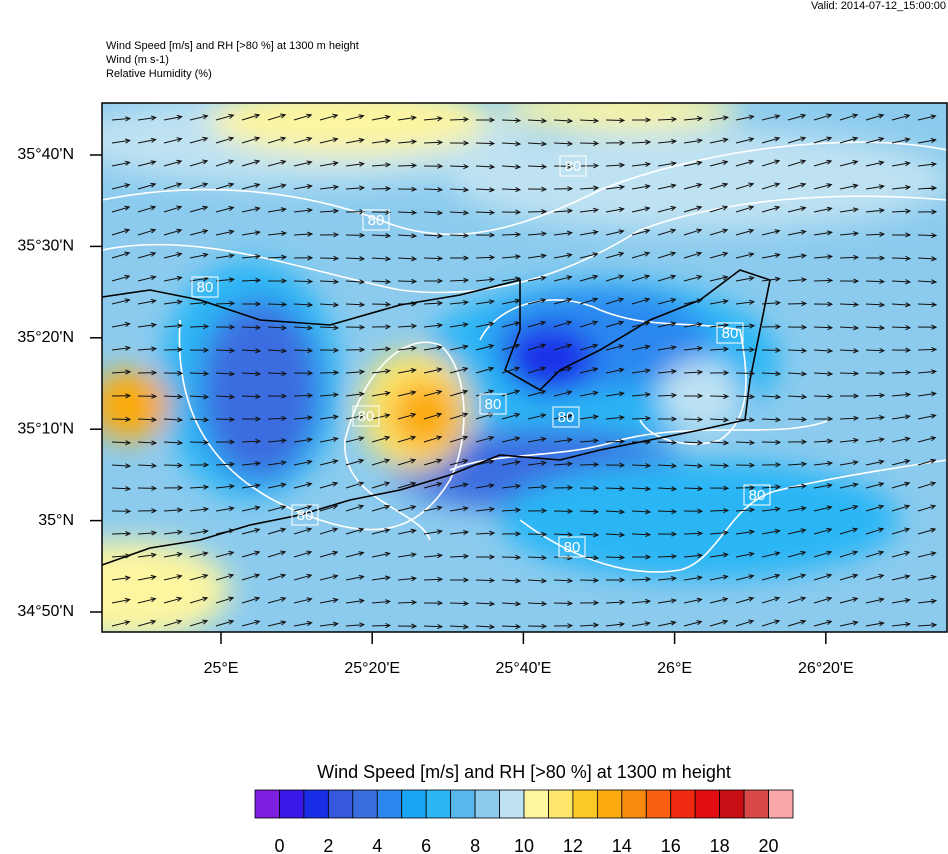  I want to click on colorbar-tick-label: 2, so click(328, 845).